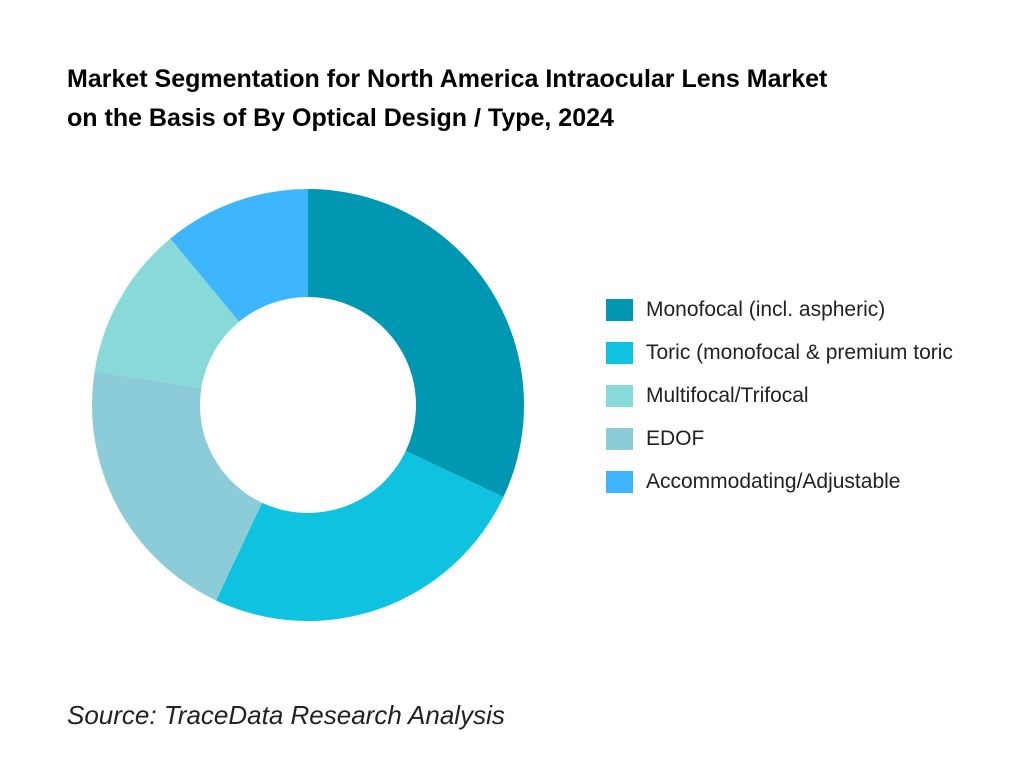  I want to click on legend-label: Accommodating/Adjustable, so click(773, 481).